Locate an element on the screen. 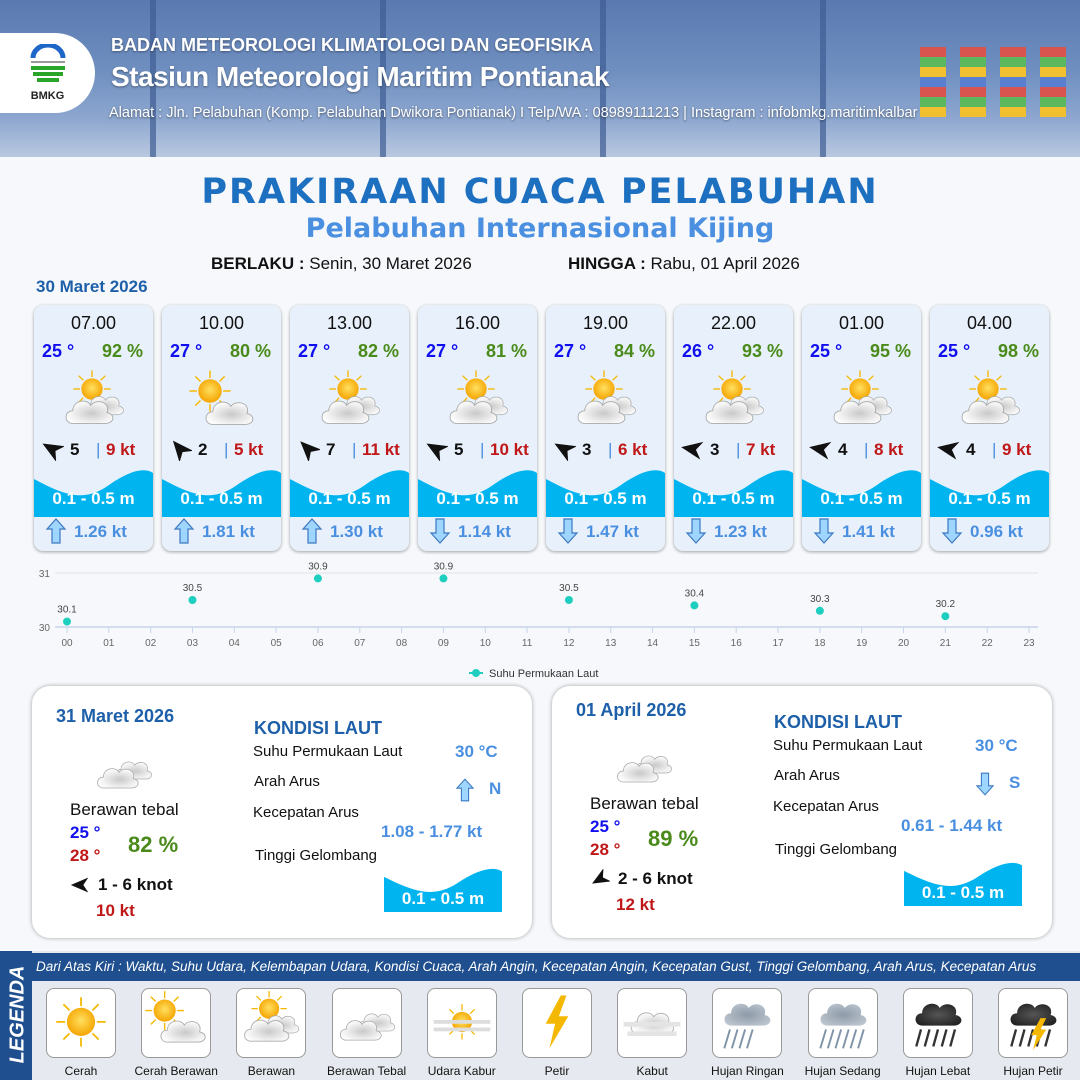 The height and width of the screenshot is (1080, 1080). bmkg-logo: BMKG is located at coordinates (47, 73).